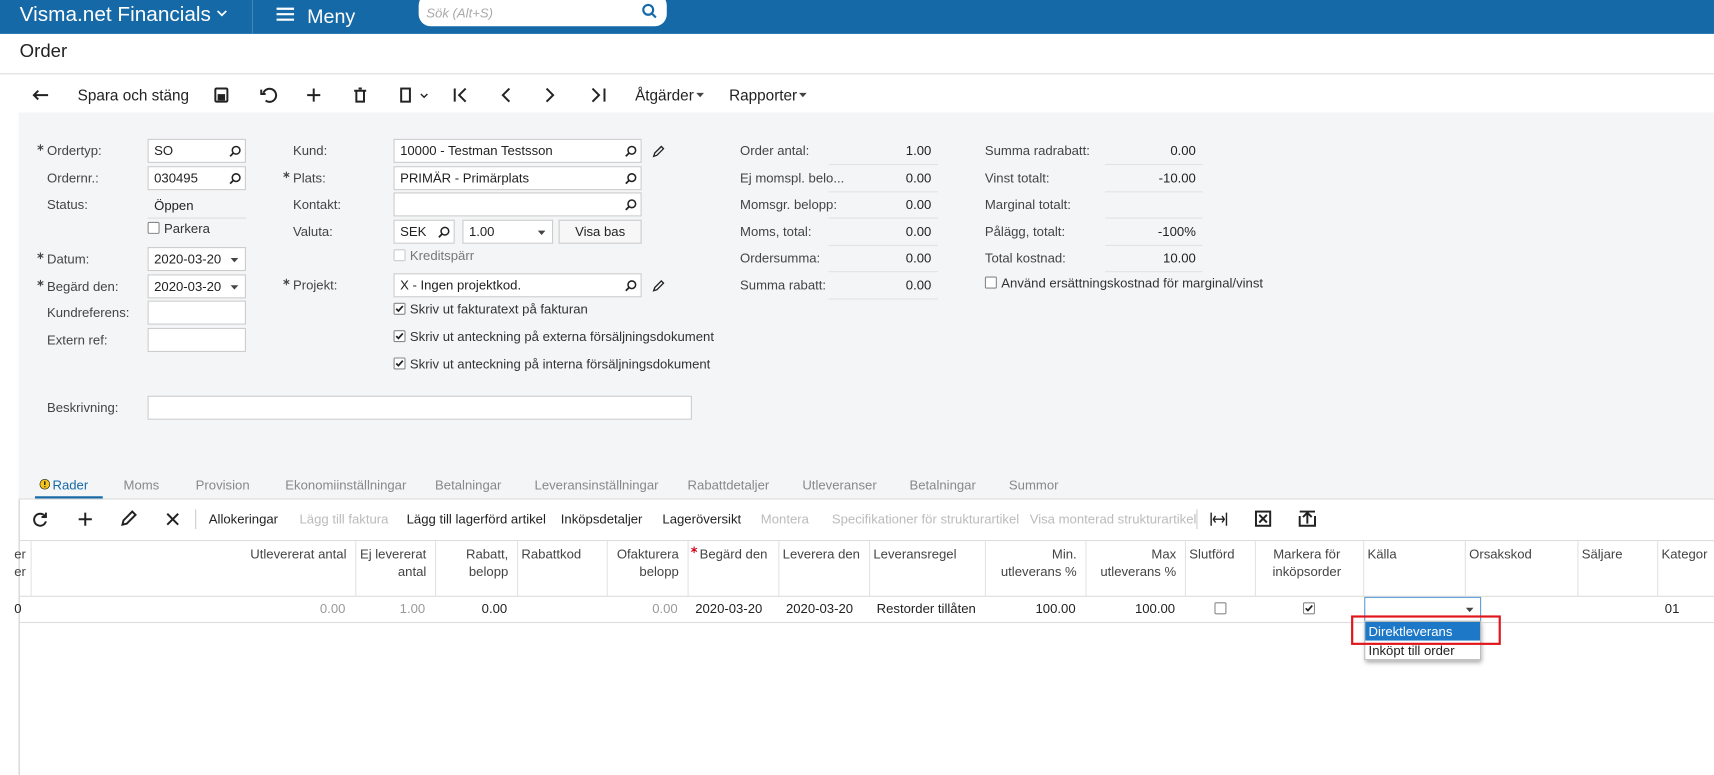 Image resolution: width=1714 pixels, height=775 pixels. I want to click on column-header: Slutförd, so click(1212, 554).